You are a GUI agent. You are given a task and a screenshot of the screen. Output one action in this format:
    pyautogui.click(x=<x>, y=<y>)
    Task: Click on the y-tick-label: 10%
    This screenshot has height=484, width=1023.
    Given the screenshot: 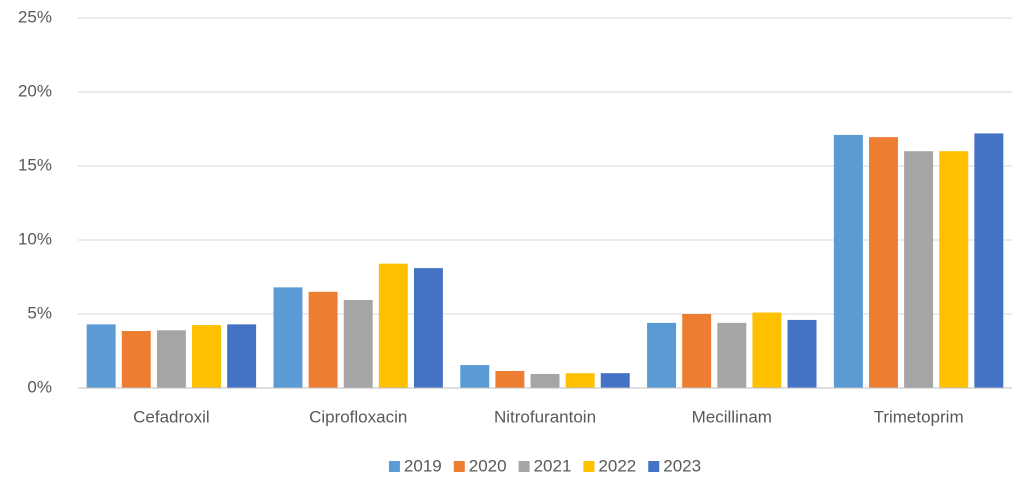 What is the action you would take?
    pyautogui.click(x=35, y=238)
    